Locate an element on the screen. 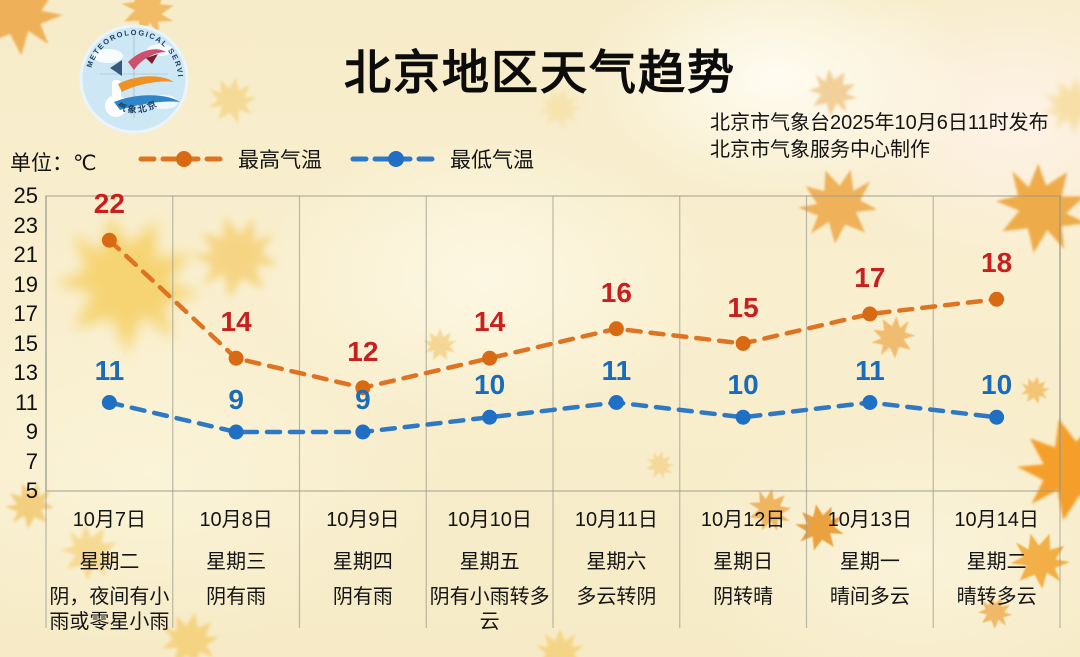 The image size is (1080, 657). y-axis-tick-label: 13 is located at coordinates (25, 372).